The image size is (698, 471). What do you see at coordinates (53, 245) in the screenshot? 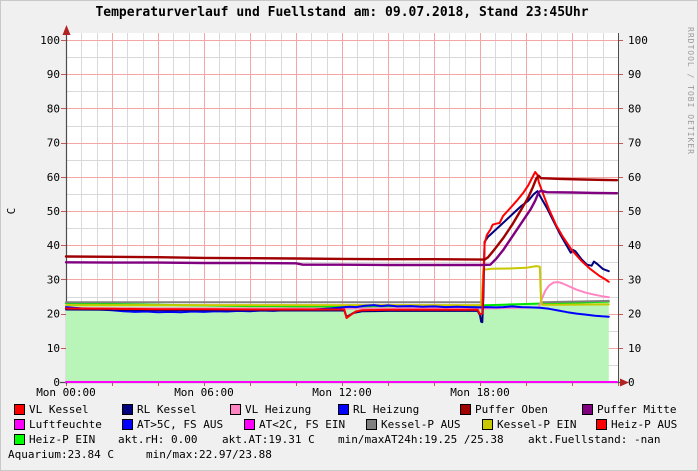
I see `y-axis-tick-label-left: 40` at bounding box center [53, 245].